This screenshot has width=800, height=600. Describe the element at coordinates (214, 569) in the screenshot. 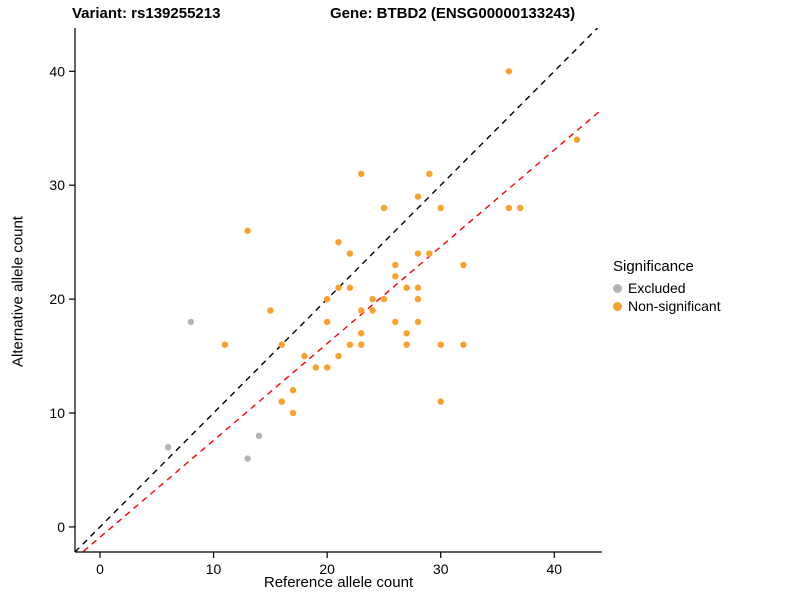

I see `x-tick-label: 10` at that location.